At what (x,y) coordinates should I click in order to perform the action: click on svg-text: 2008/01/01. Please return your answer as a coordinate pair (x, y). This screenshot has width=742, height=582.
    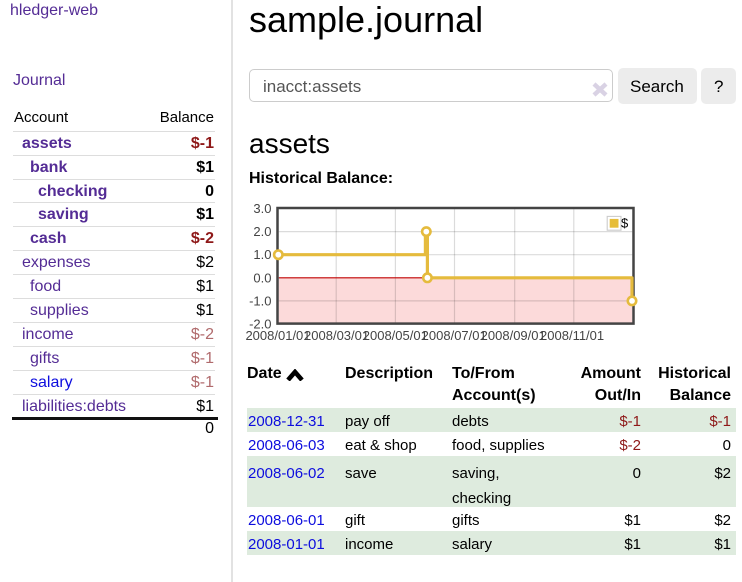
    Looking at the image, I should click on (277, 335).